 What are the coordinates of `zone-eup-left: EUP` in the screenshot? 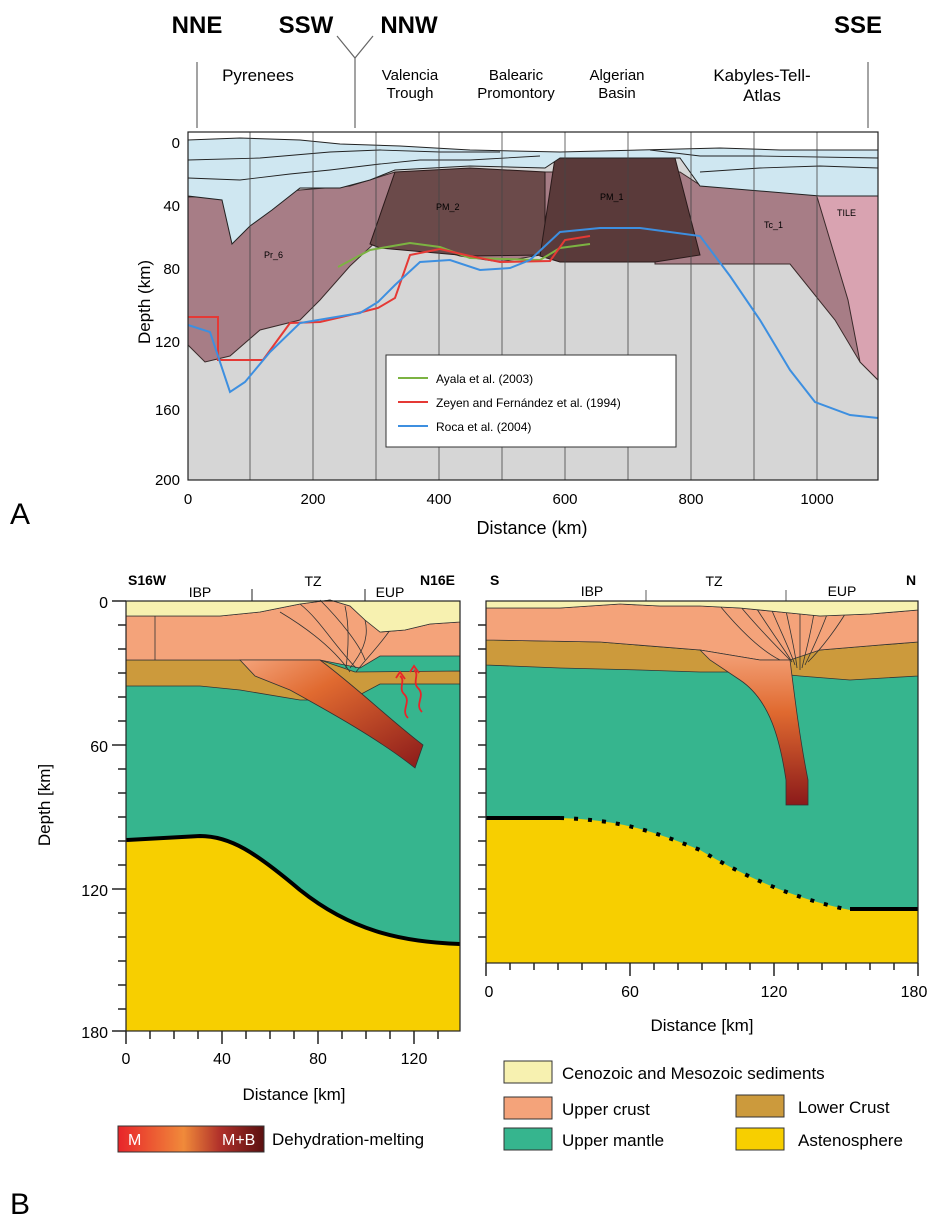 It's located at (390, 592).